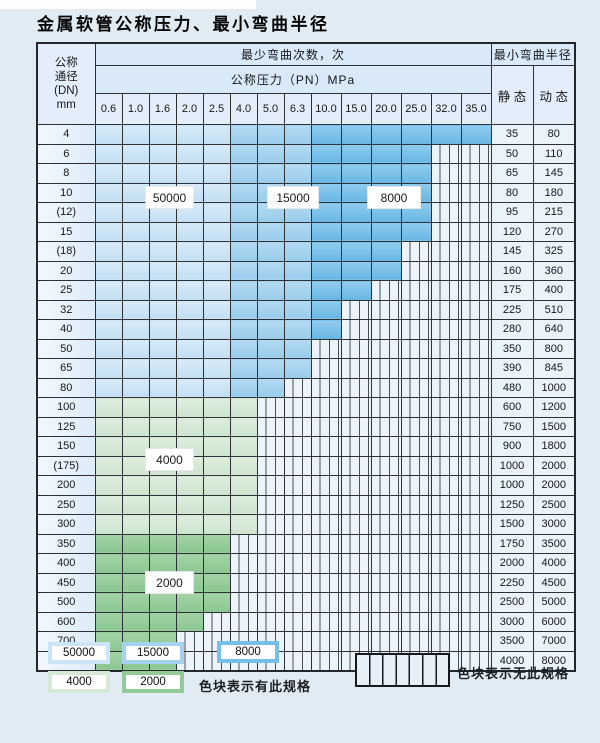 Image resolution: width=600 pixels, height=743 pixels. What do you see at coordinates (512, 95) in the screenshot?
I see `static-column-header: 静 态` at bounding box center [512, 95].